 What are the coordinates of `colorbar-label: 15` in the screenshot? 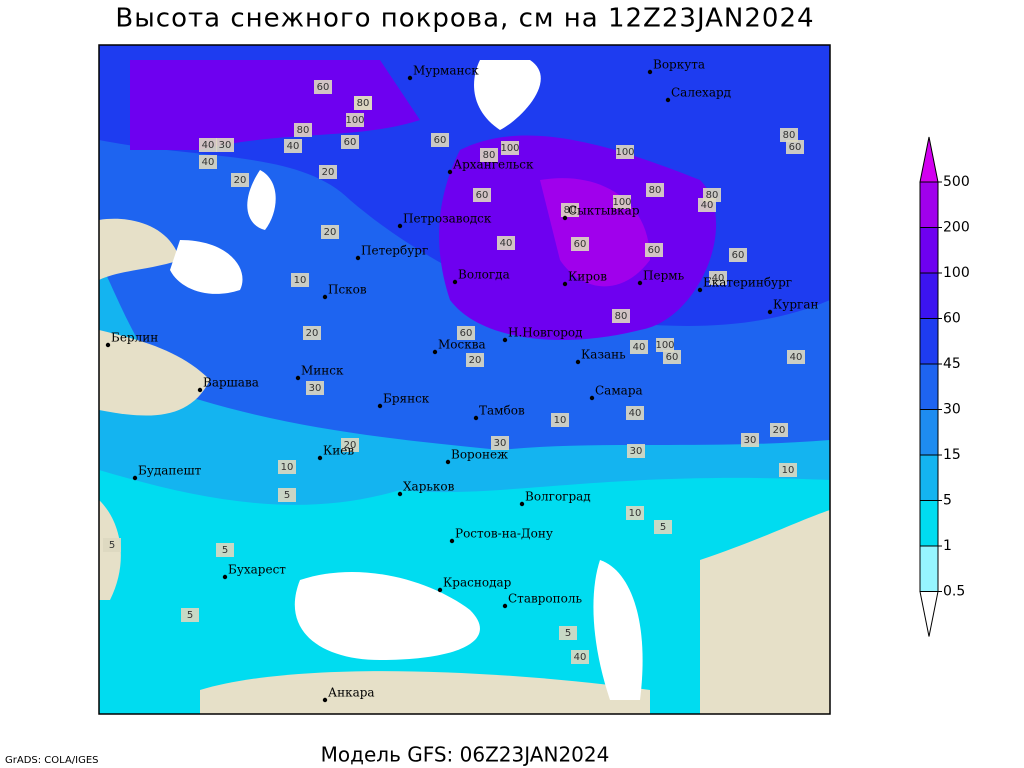 It's located at (952, 455).